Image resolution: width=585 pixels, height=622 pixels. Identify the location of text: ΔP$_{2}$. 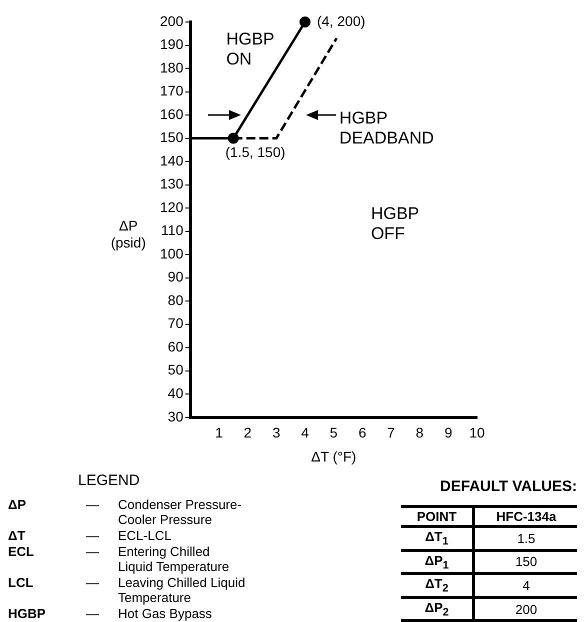
(437, 609).